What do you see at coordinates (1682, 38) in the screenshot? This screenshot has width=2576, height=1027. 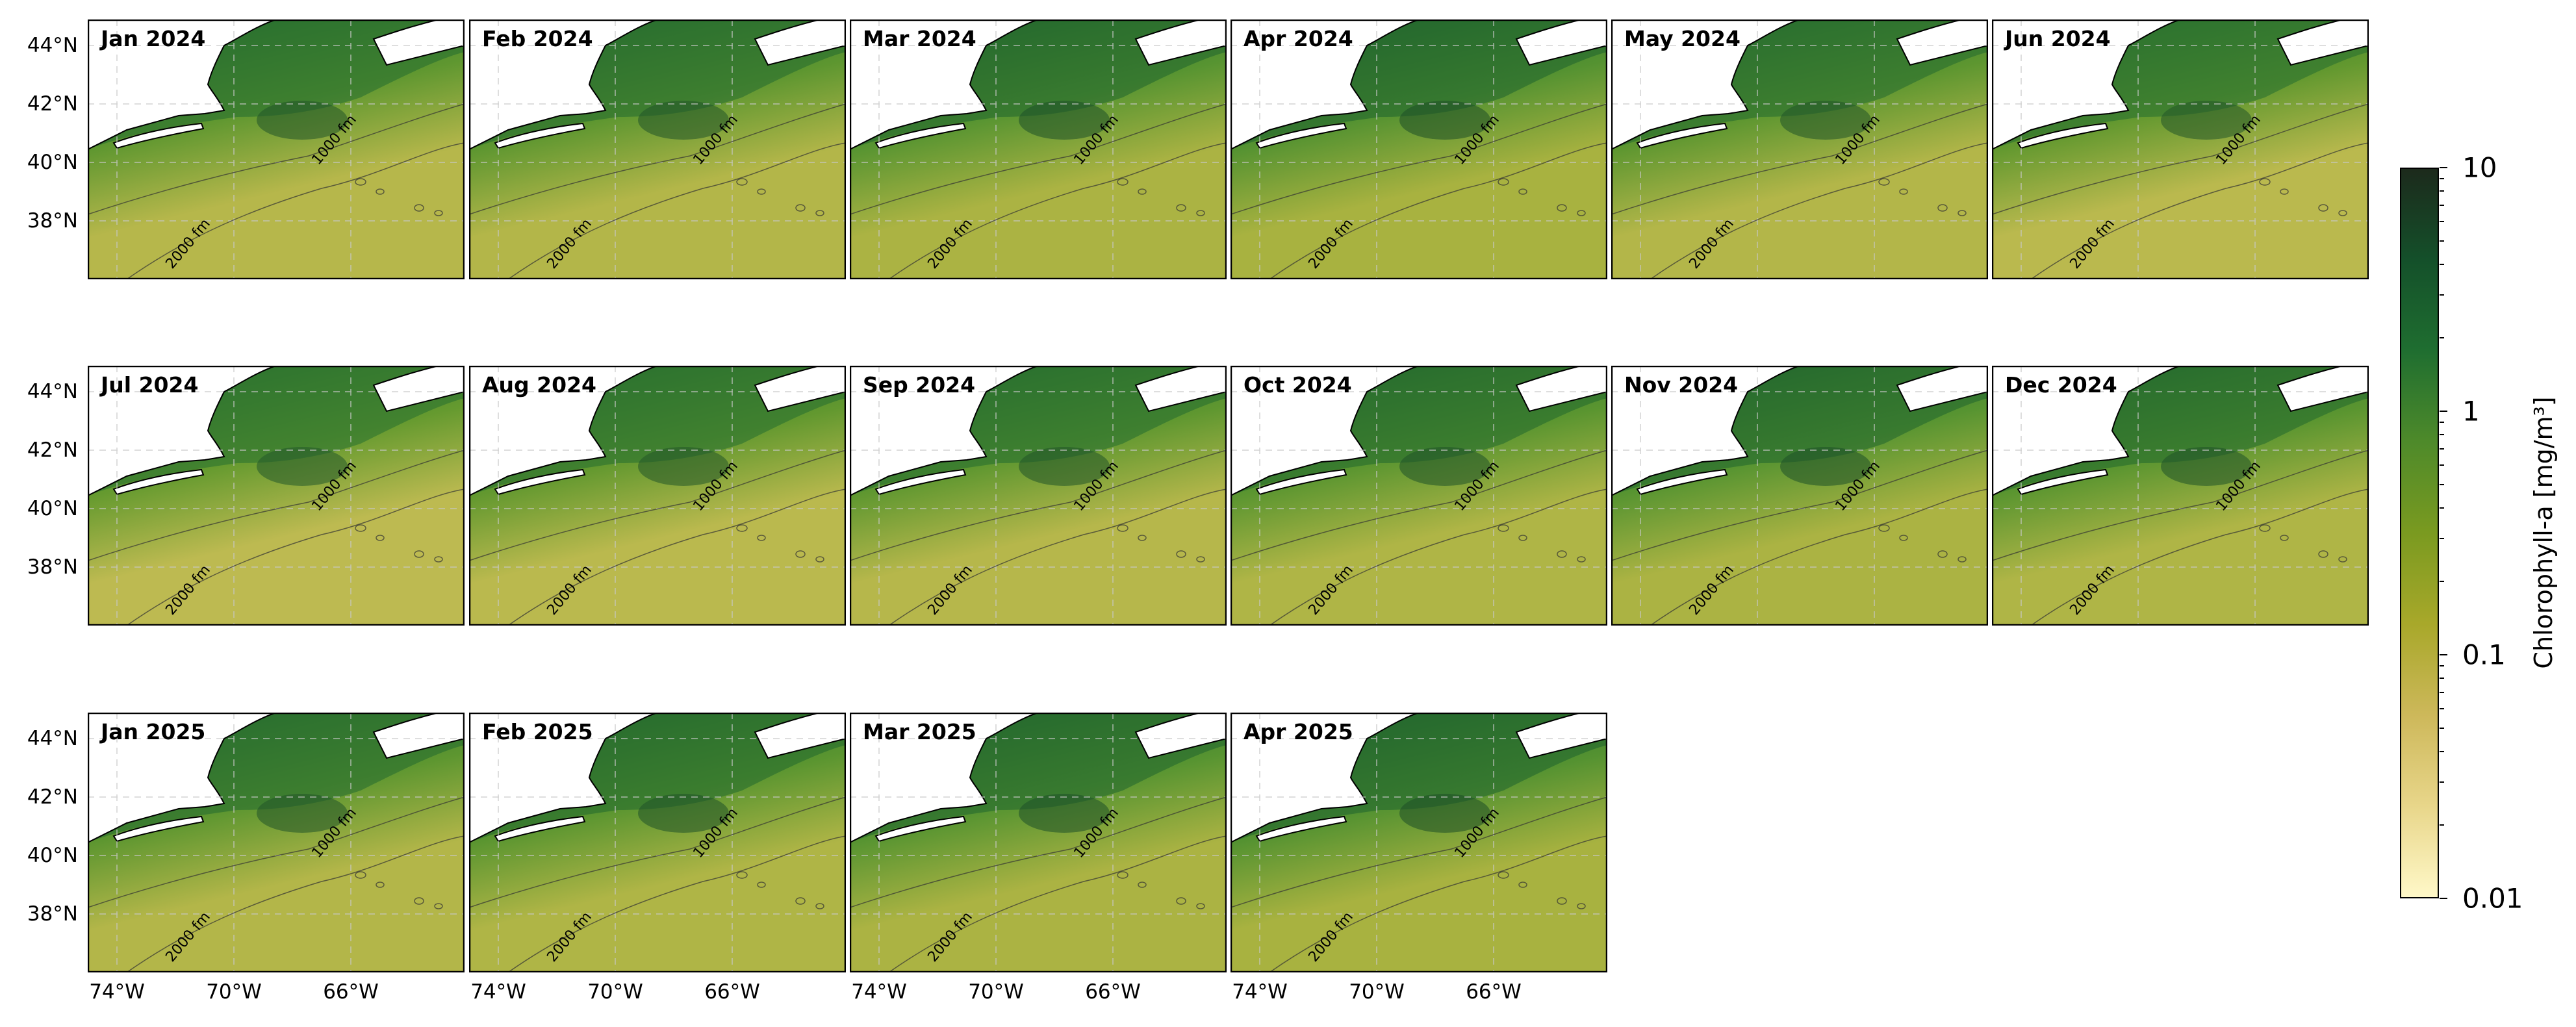 I see `panel-title: May 2024` at bounding box center [1682, 38].